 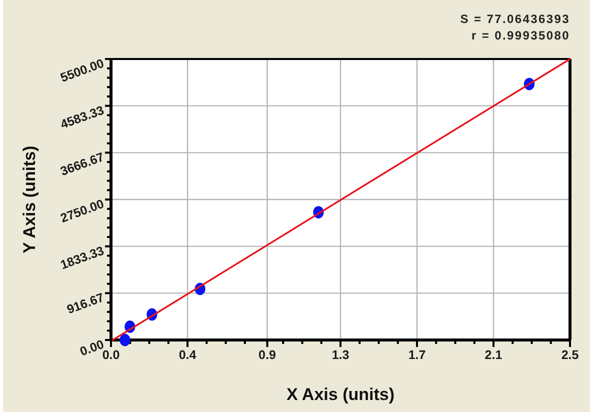 I want to click on x-axis-title: X Axis (units), so click(x=340, y=394).